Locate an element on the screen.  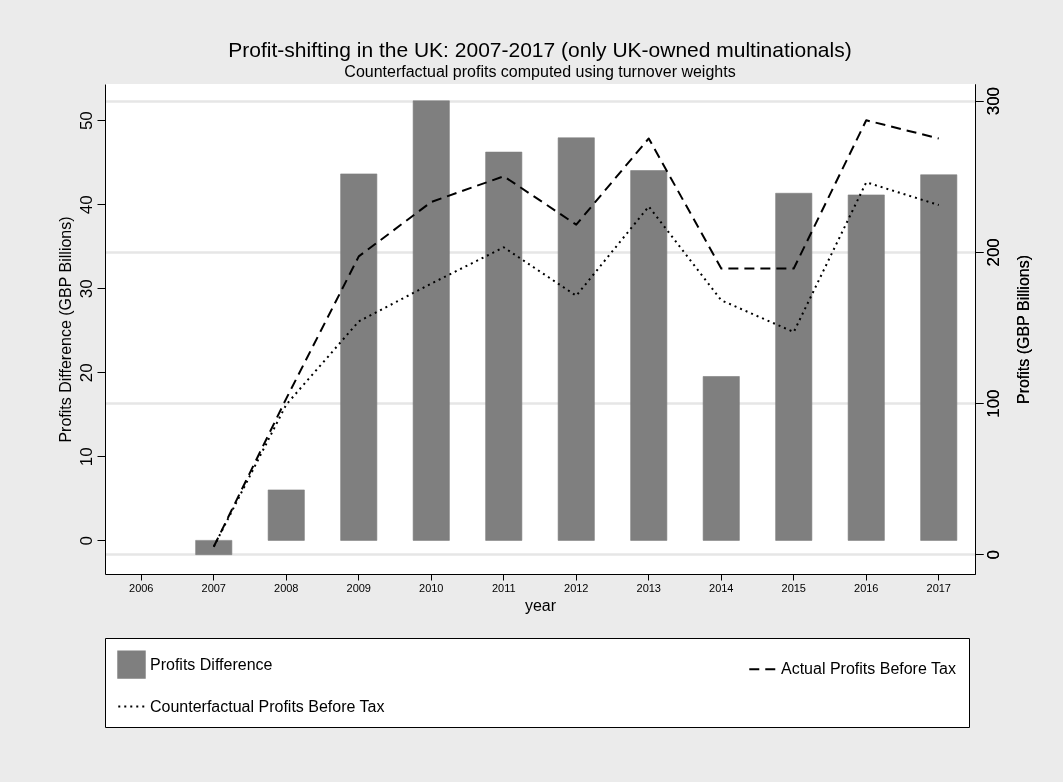
x-axis-title: year is located at coordinates (540, 605).